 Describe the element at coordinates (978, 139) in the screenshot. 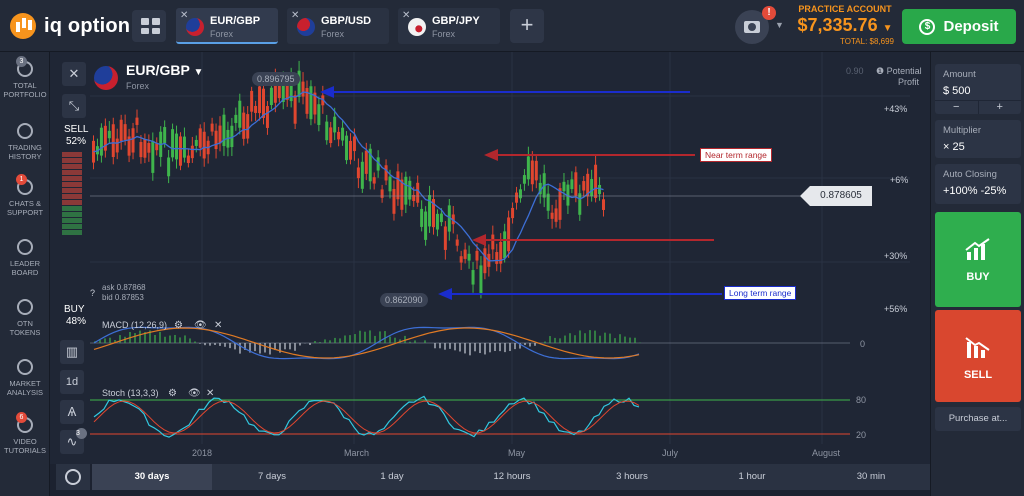

I see `multiplier-box: Multiplier × 25` at that location.